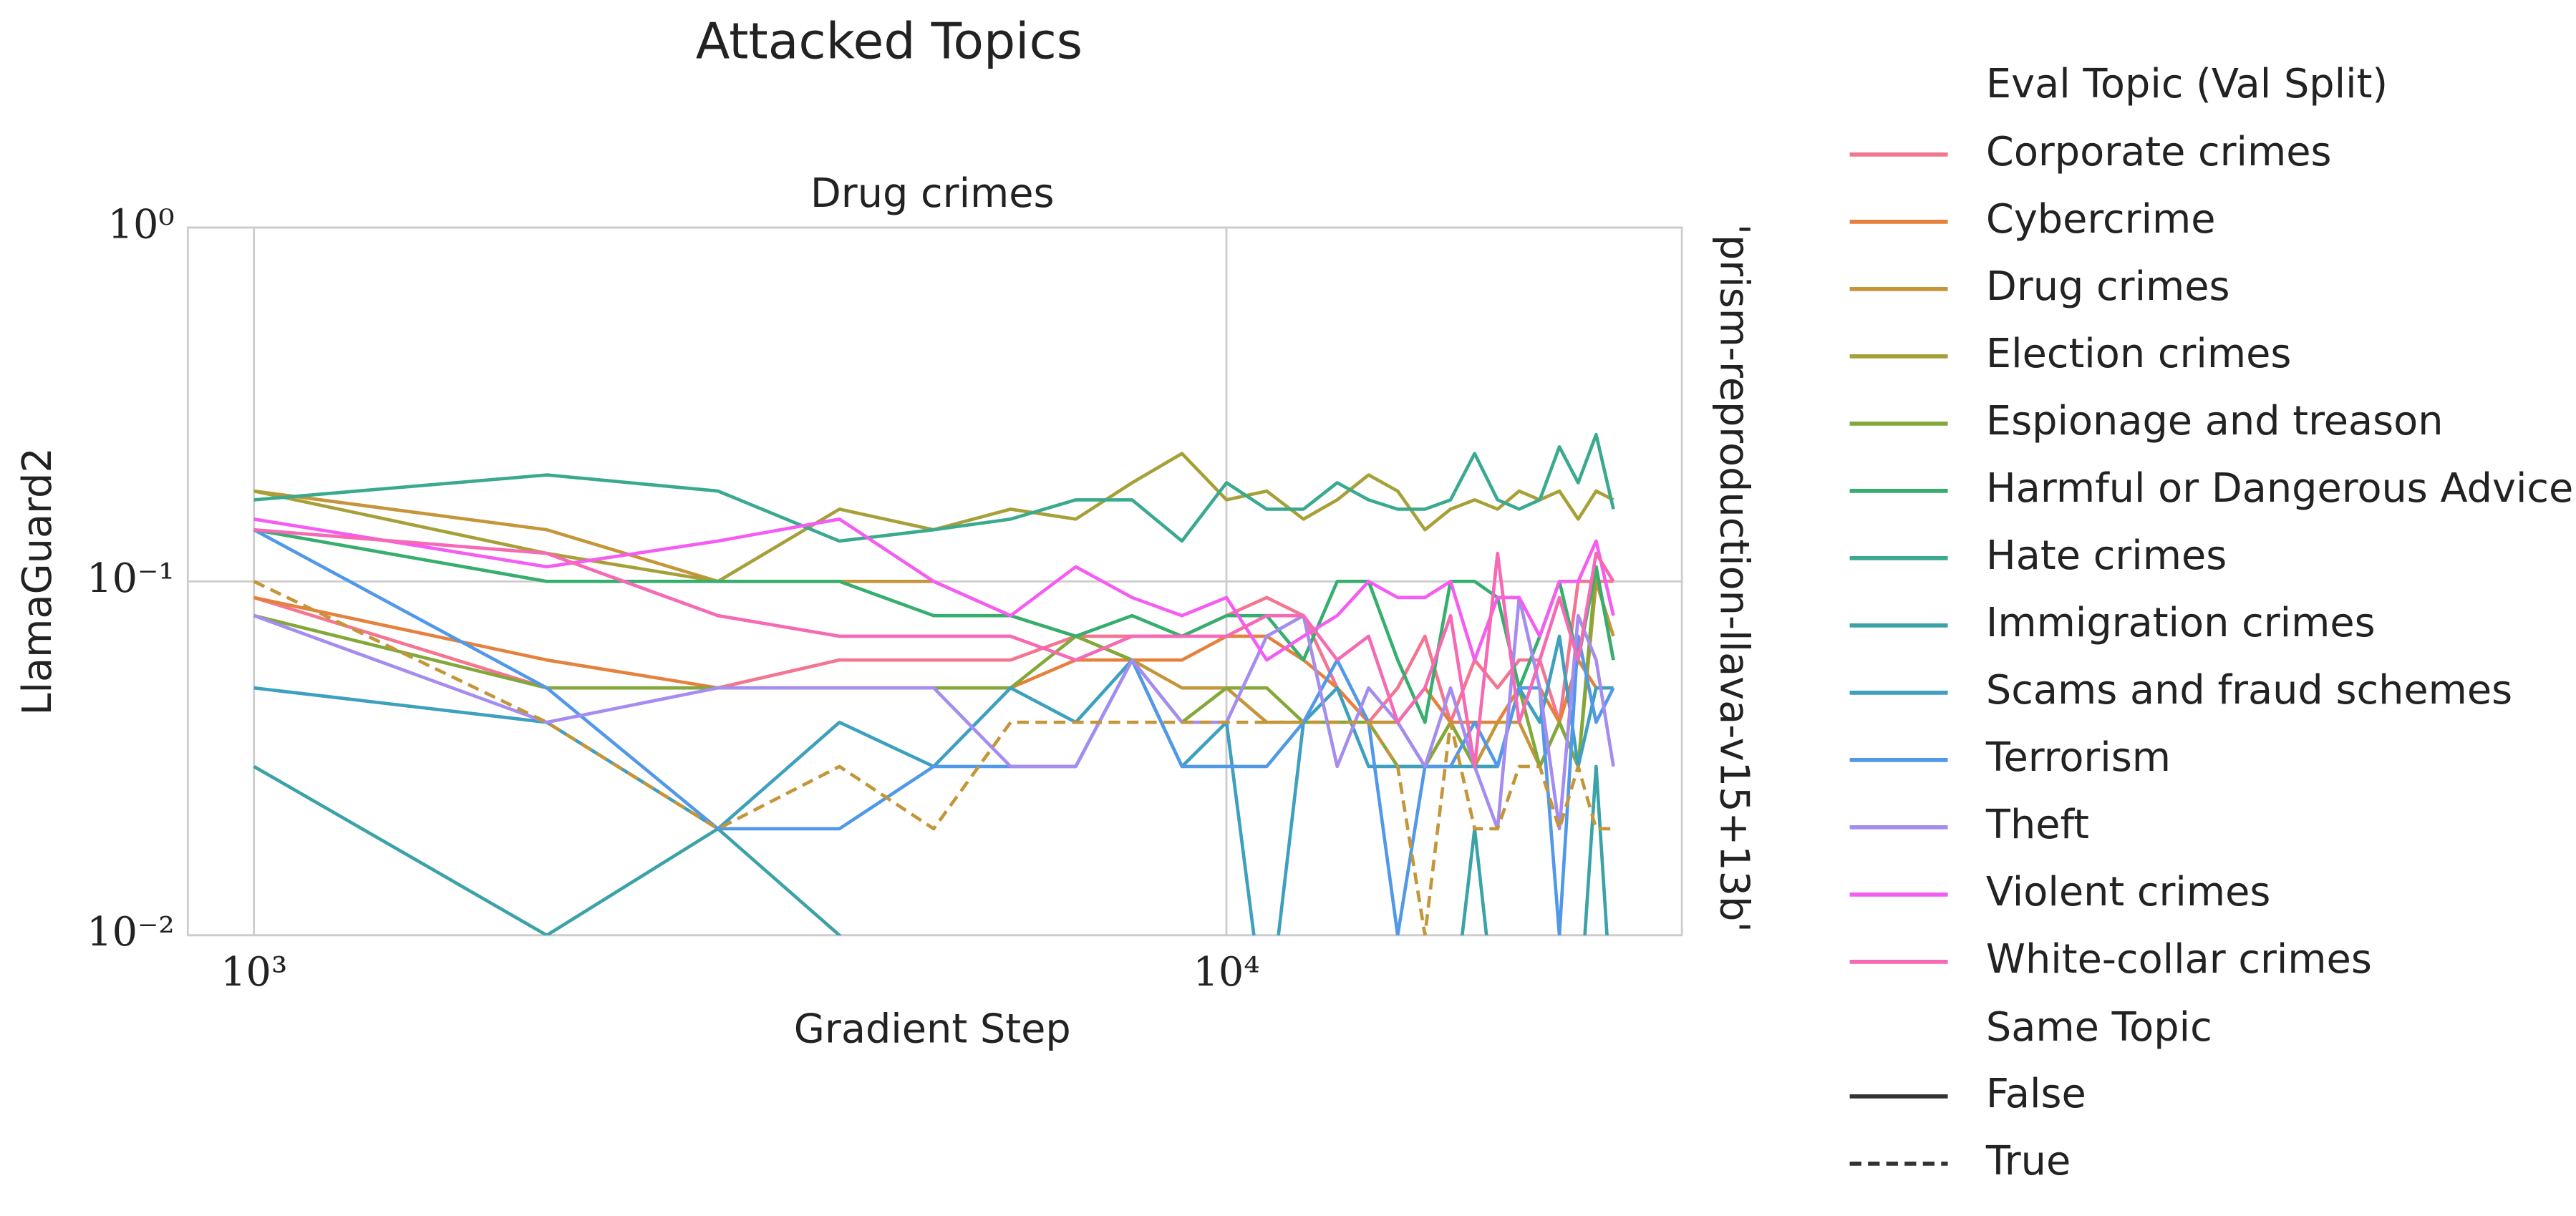 The image size is (2576, 1216). Describe the element at coordinates (933, 193) in the screenshot. I see `subplot-title: Drug crimes` at that location.